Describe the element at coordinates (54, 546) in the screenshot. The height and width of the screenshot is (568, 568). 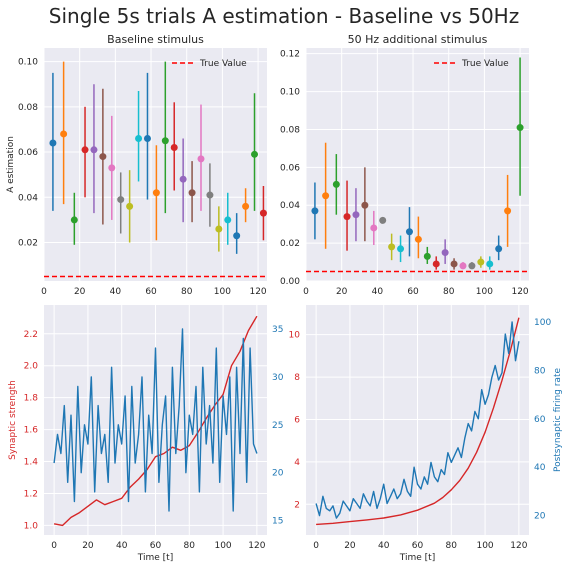
I see `chart-3-xtick-label: 0` at that location.